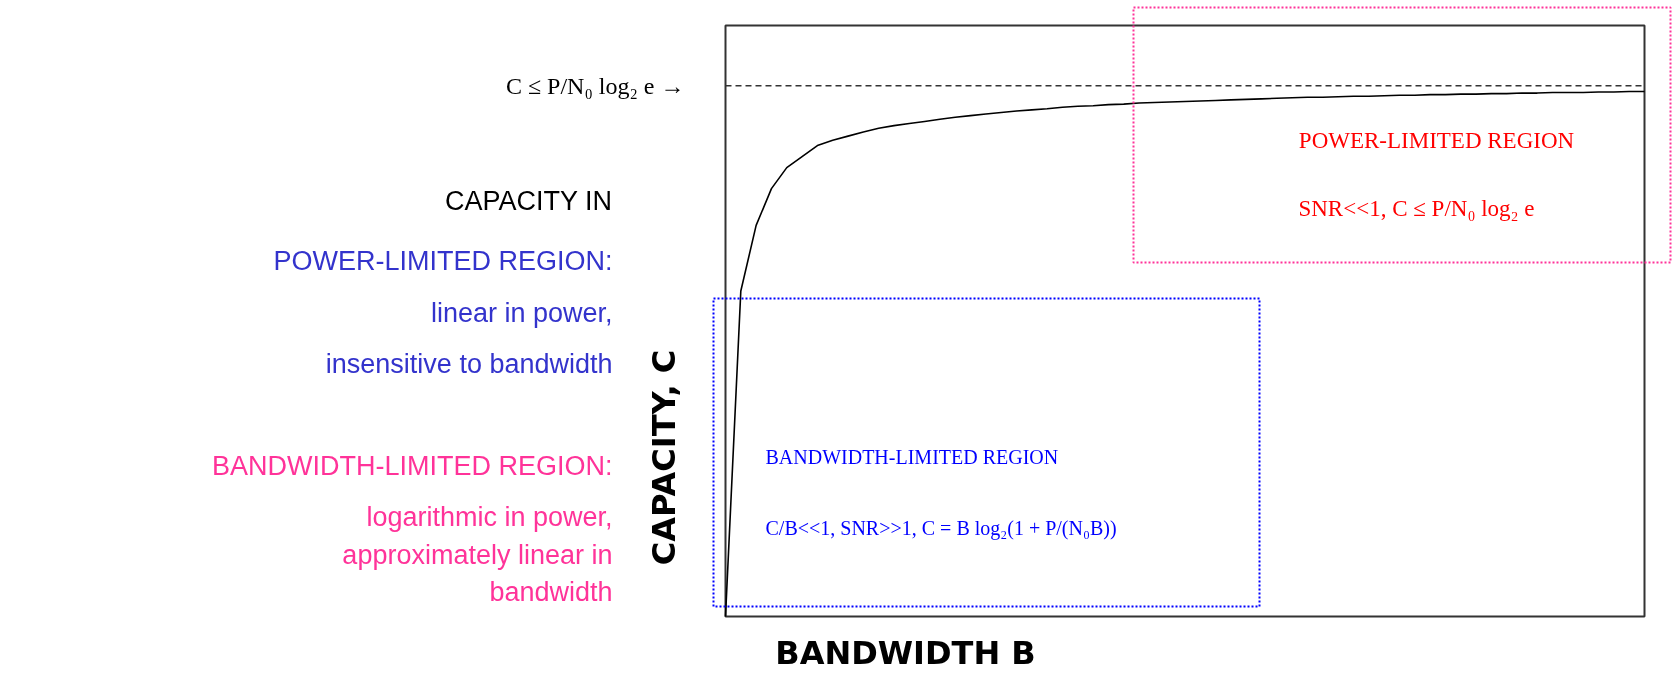 This screenshot has width=1676, height=678. Describe the element at coordinates (443, 260) in the screenshot. I see `text: POWER-LIMITED REGION:` at that location.